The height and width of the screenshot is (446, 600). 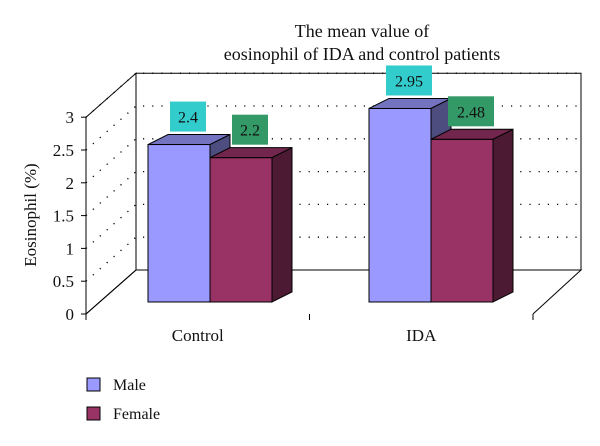 What do you see at coordinates (333, 95) in the screenshot?
I see `gridline` at bounding box center [333, 95].